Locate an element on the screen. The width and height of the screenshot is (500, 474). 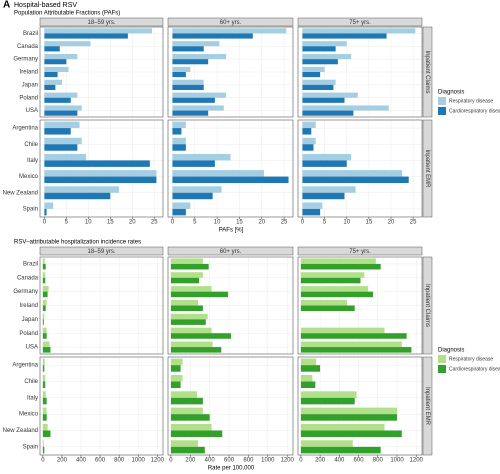
category-label: Poland is located at coordinates (28, 334).